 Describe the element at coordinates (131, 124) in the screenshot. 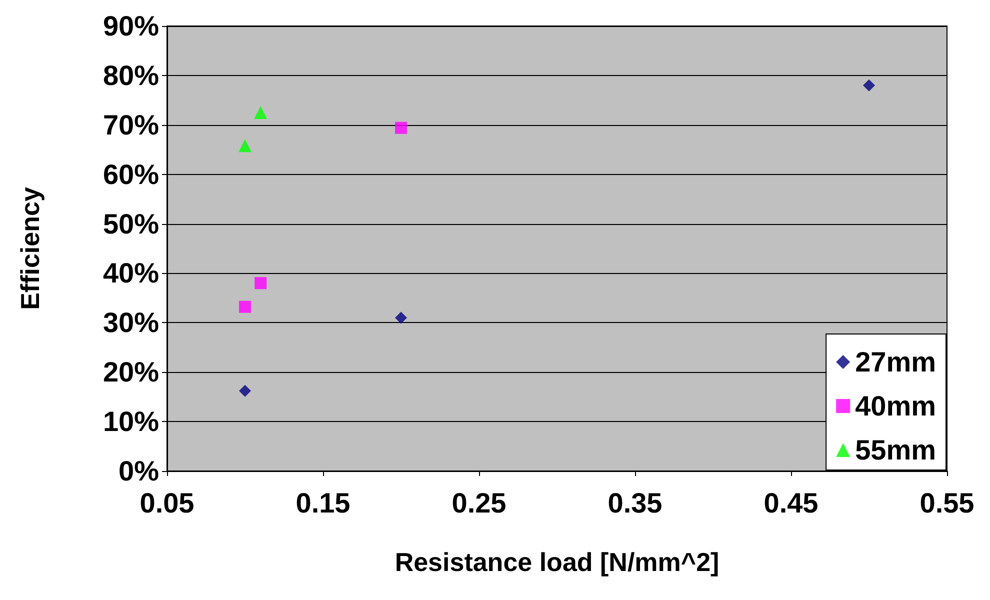

I see `y-tick-label: 70%` at that location.